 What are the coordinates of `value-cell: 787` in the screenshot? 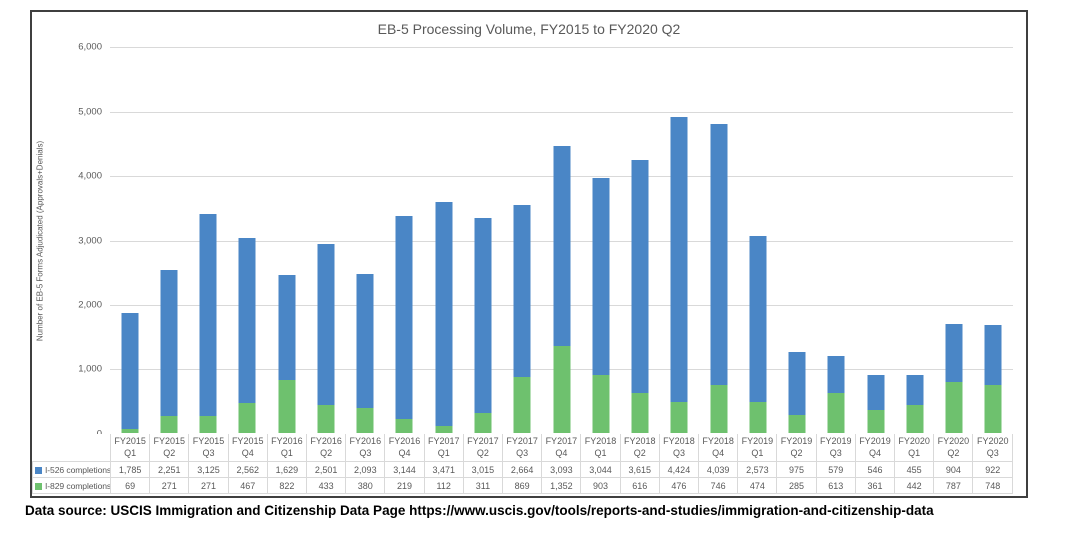 It's located at (953, 485).